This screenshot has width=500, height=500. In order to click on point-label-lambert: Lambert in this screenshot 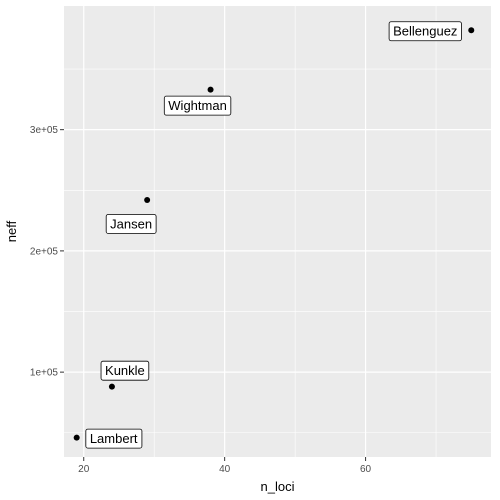, I will do `click(114, 438)`.